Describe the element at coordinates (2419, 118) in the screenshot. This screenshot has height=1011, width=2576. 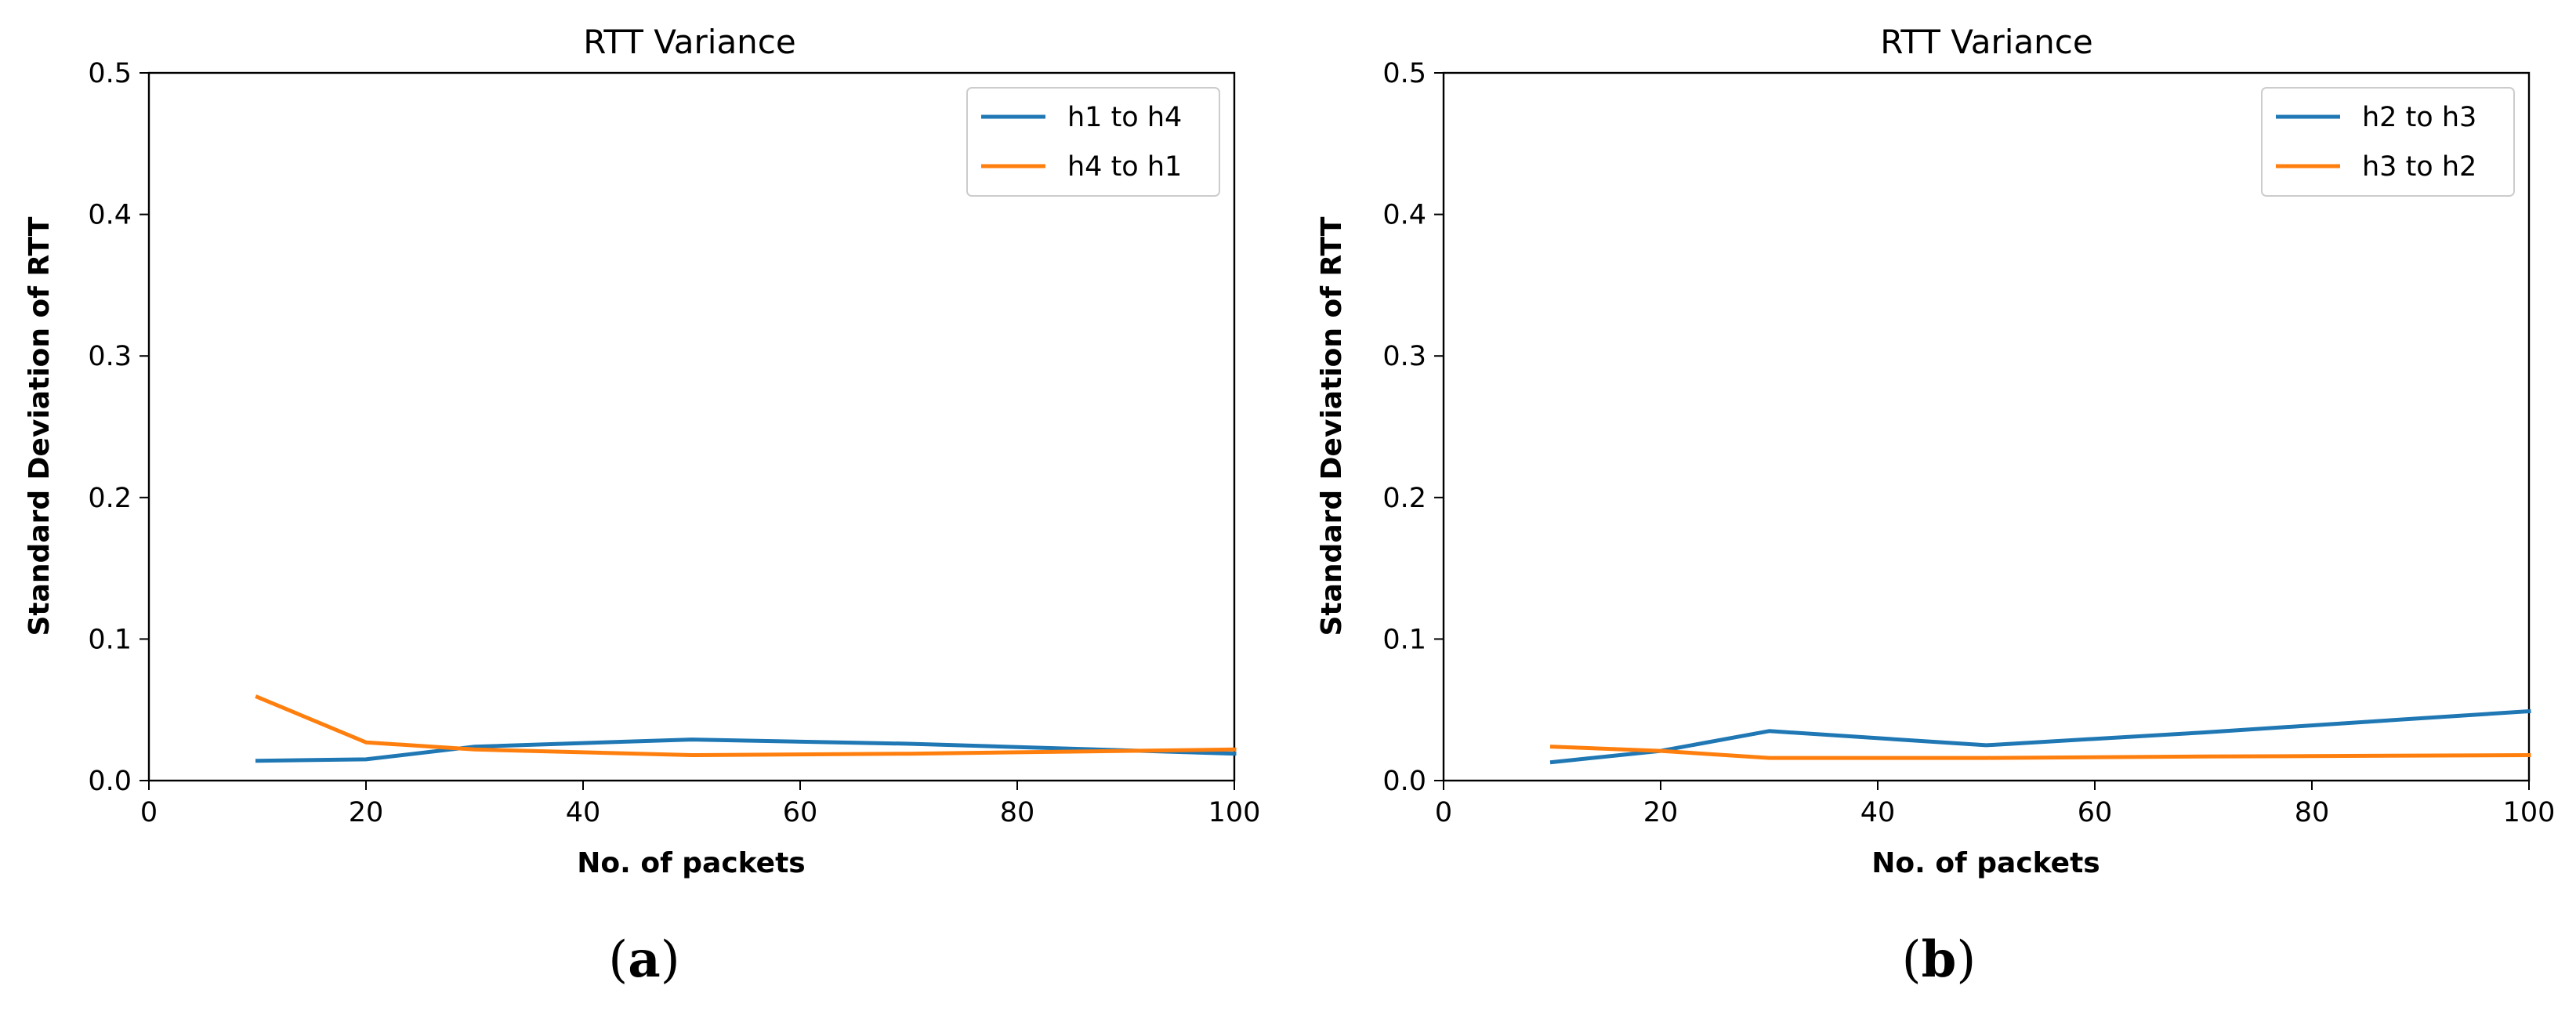
I see `legend-label: h2 to h3` at that location.